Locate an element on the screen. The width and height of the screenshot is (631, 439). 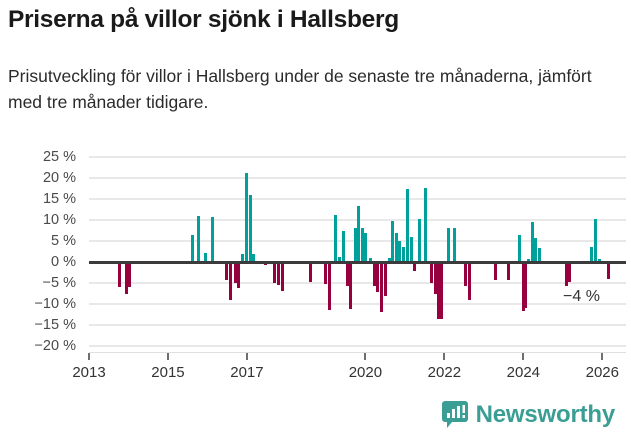
y-axis-tick-label: 15 % is located at coordinates (59, 199).